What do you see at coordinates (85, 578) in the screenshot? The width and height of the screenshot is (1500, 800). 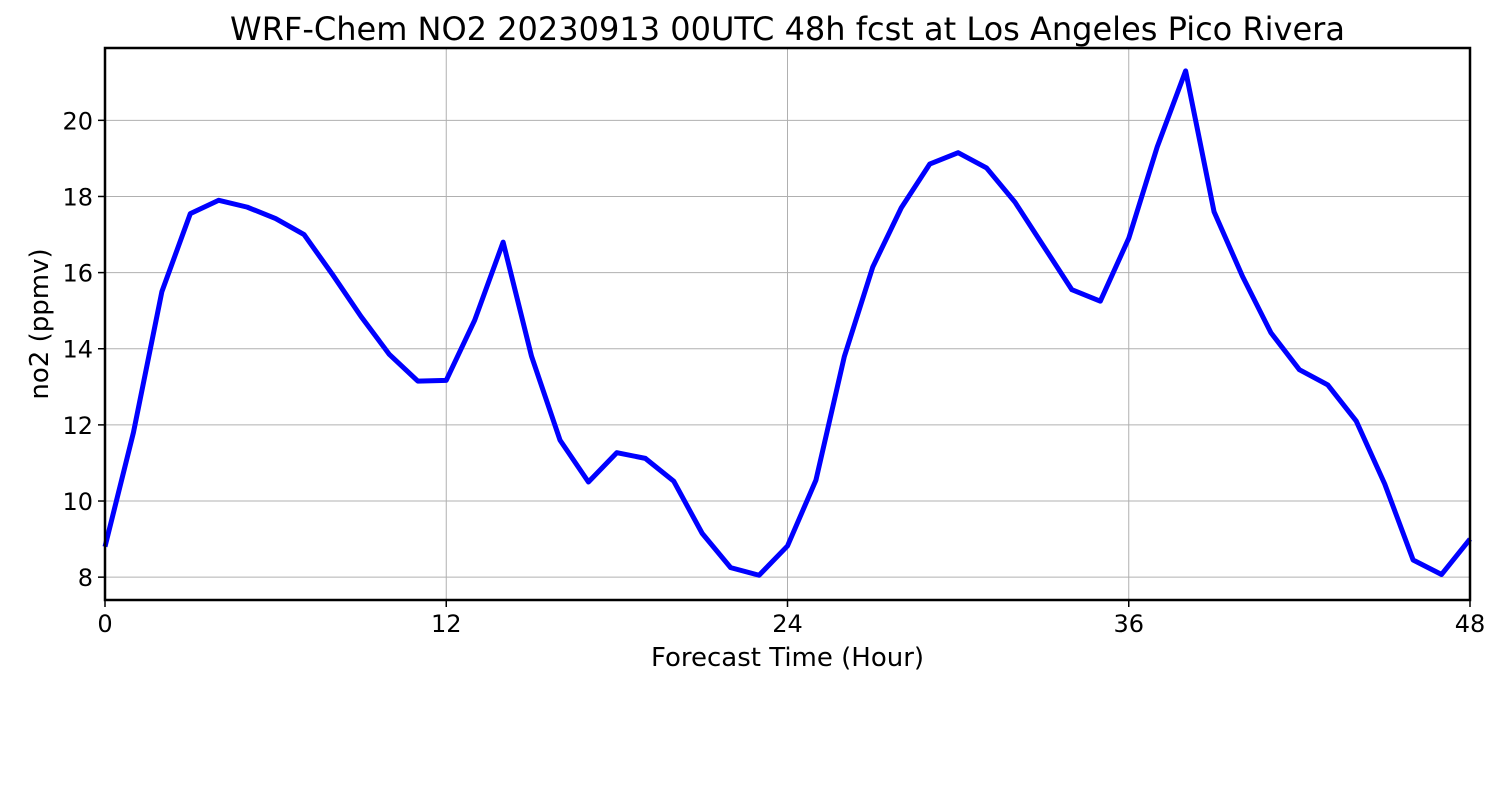 I see `y-tick-label: 8` at bounding box center [85, 578].